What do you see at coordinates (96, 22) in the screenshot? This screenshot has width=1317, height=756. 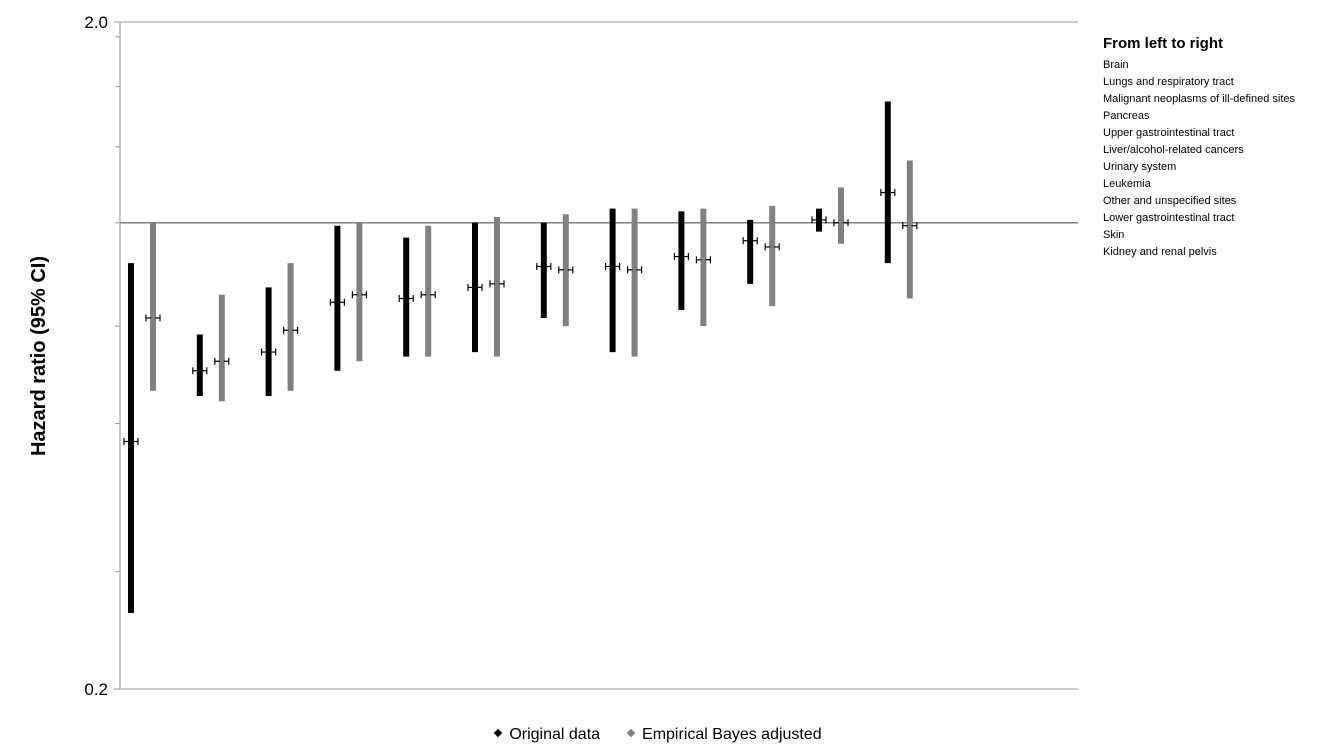 I see `y-tick-label: 2.0` at bounding box center [96, 22].